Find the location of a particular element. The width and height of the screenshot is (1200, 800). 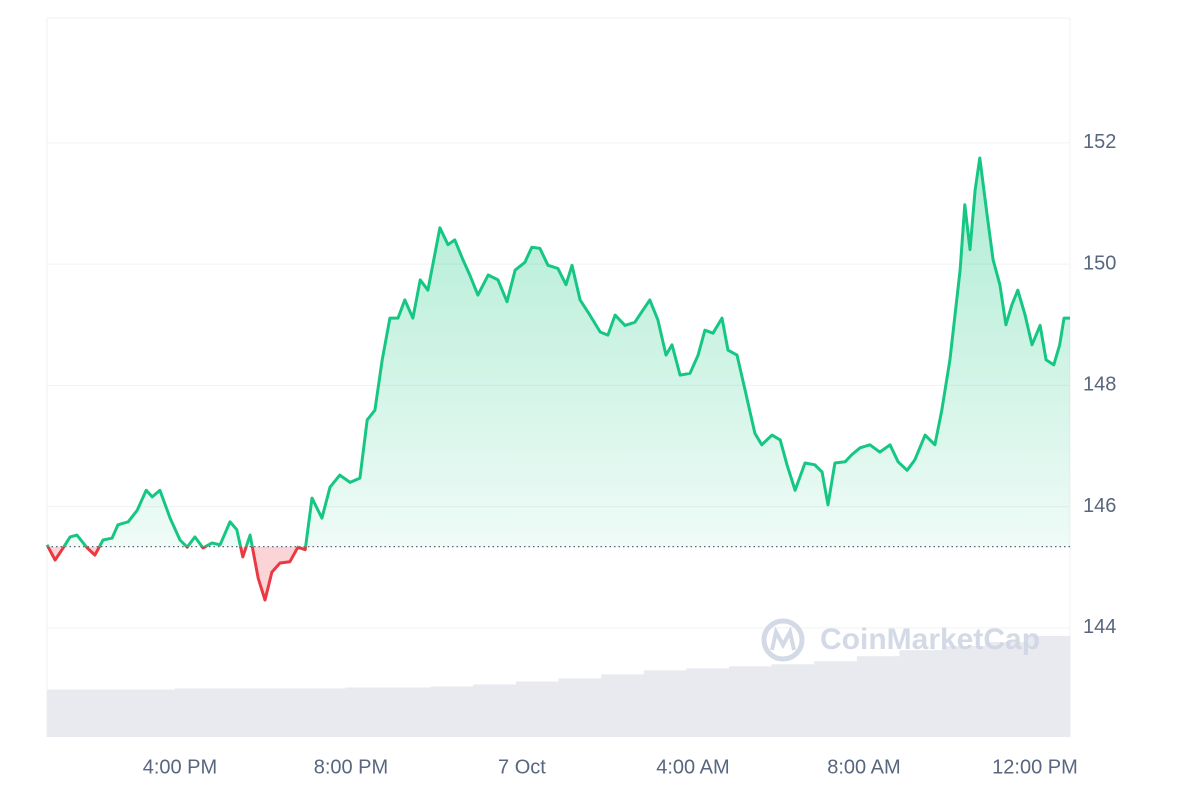

watermark-logo-mark is located at coordinates (783, 638).